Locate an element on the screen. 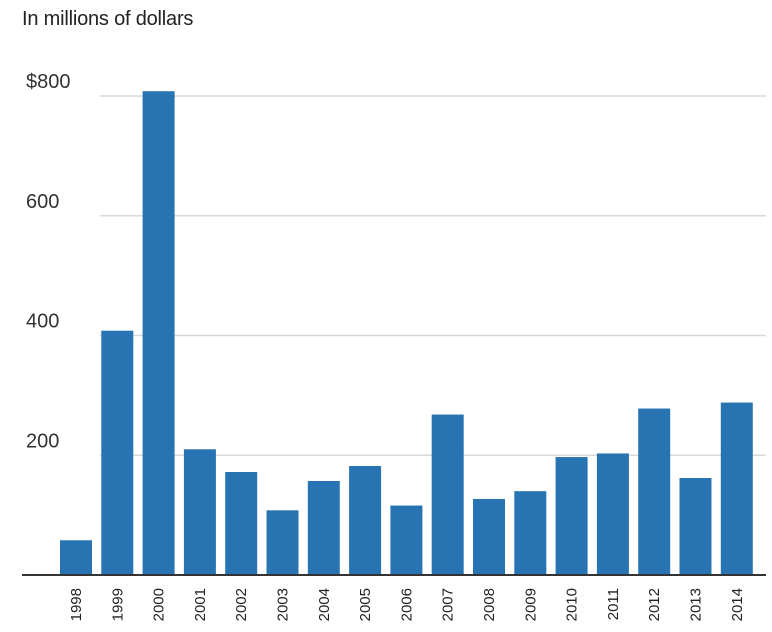 Image resolution: width=772 pixels, height=632 pixels. bar-2011 is located at coordinates (612, 514).